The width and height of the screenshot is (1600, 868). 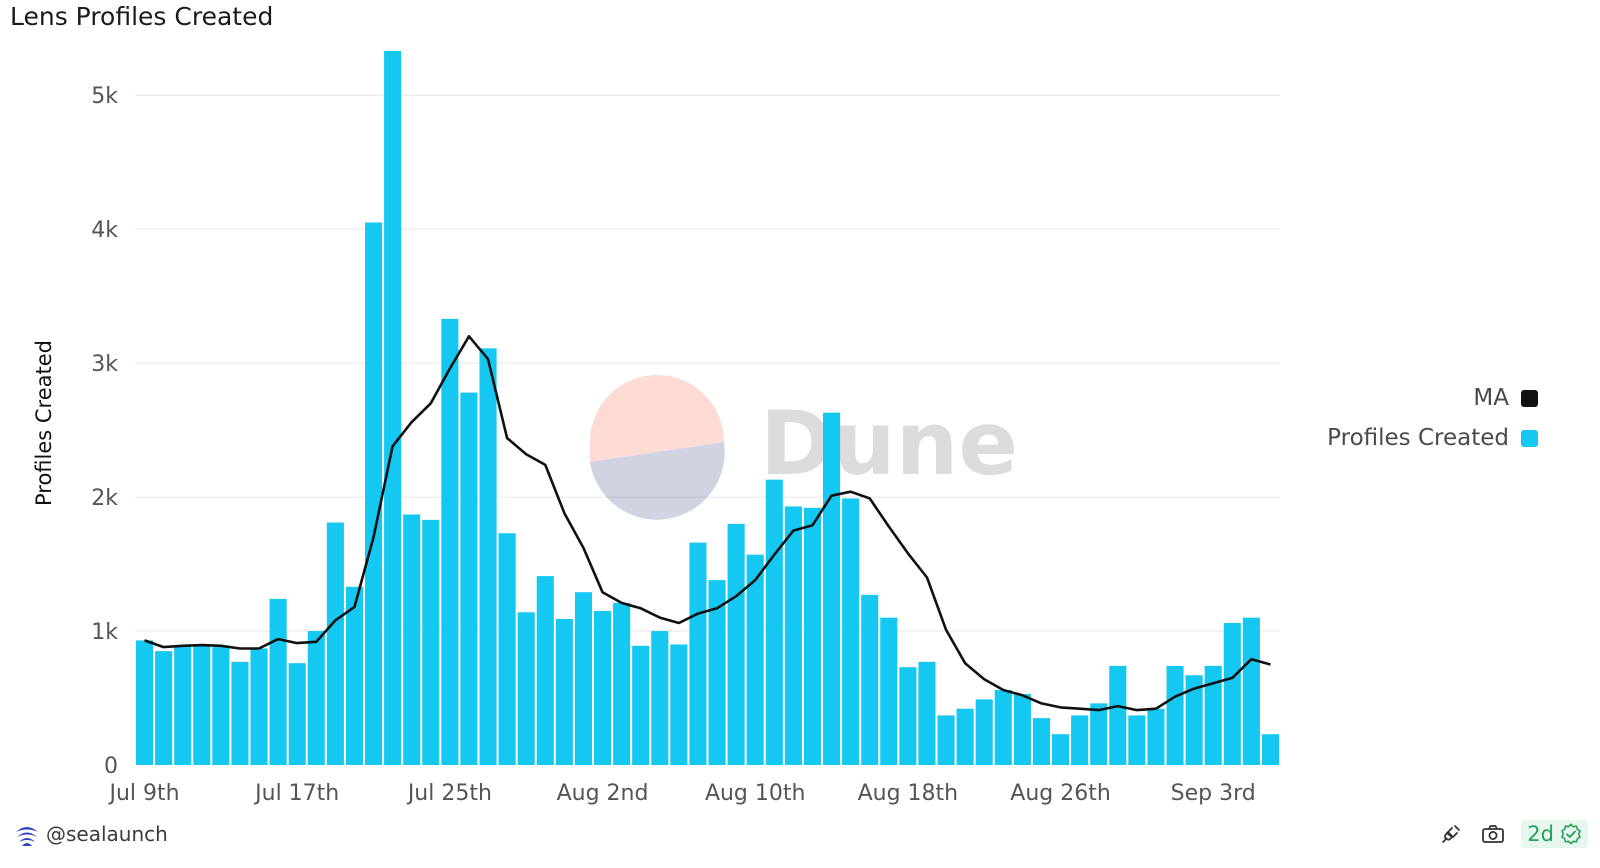 I want to click on x-tick-label: Jul 25th, so click(x=449, y=793).